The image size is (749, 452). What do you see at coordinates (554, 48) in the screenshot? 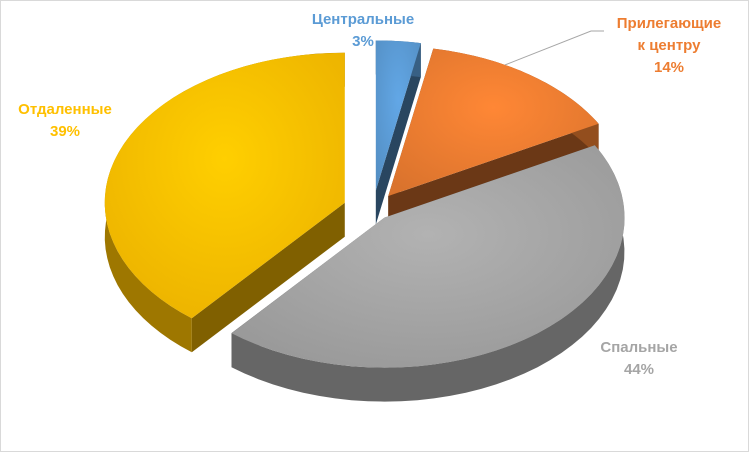
I see `leader-line-adjacent` at bounding box center [554, 48].